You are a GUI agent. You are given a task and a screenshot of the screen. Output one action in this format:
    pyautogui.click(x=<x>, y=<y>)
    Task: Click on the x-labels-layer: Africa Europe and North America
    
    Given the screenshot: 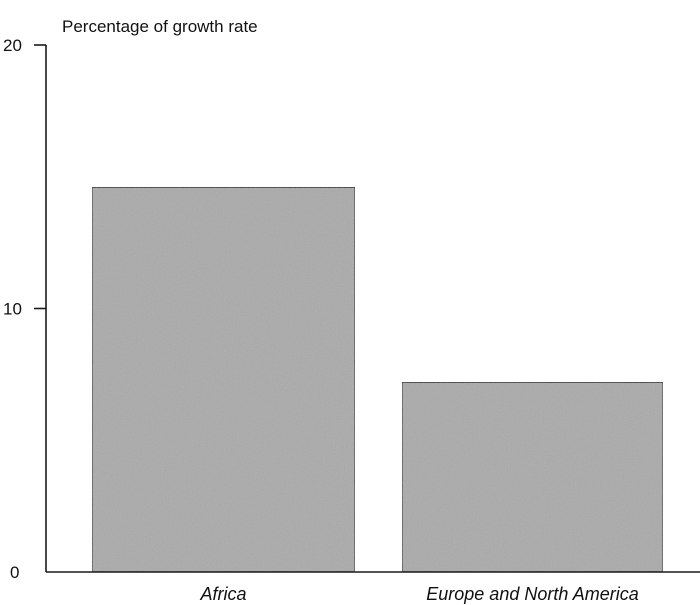 What is the action you would take?
    pyautogui.click(x=418, y=594)
    